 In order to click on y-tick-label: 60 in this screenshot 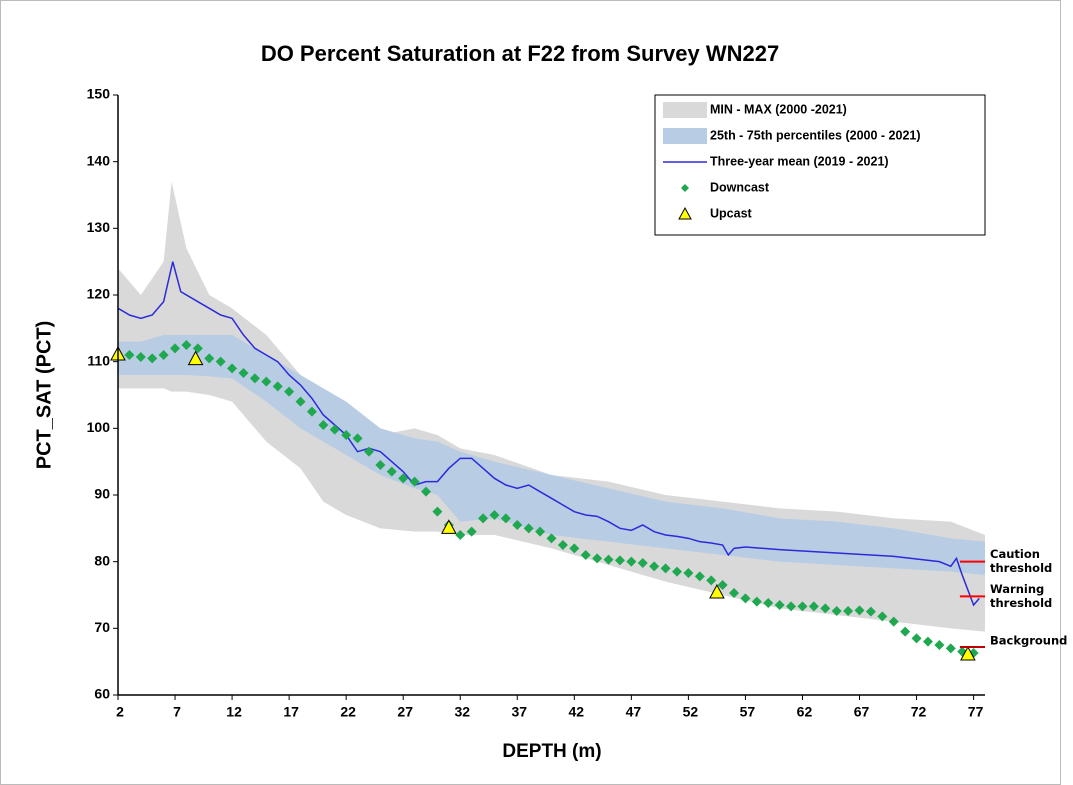, I will do `click(102, 694)`.